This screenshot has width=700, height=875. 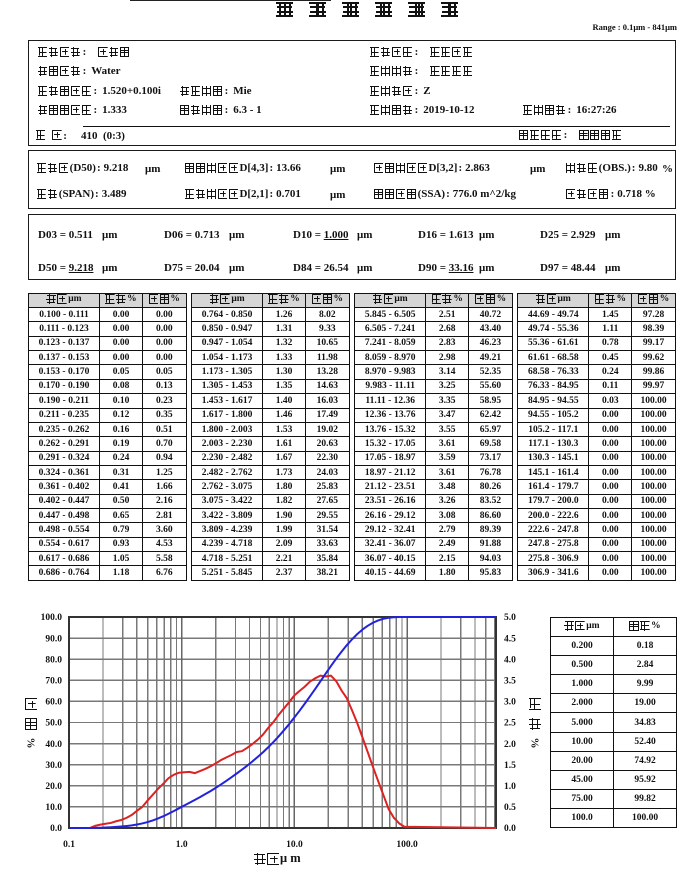 I want to click on svg-text: 60.0, so click(x=53, y=703).